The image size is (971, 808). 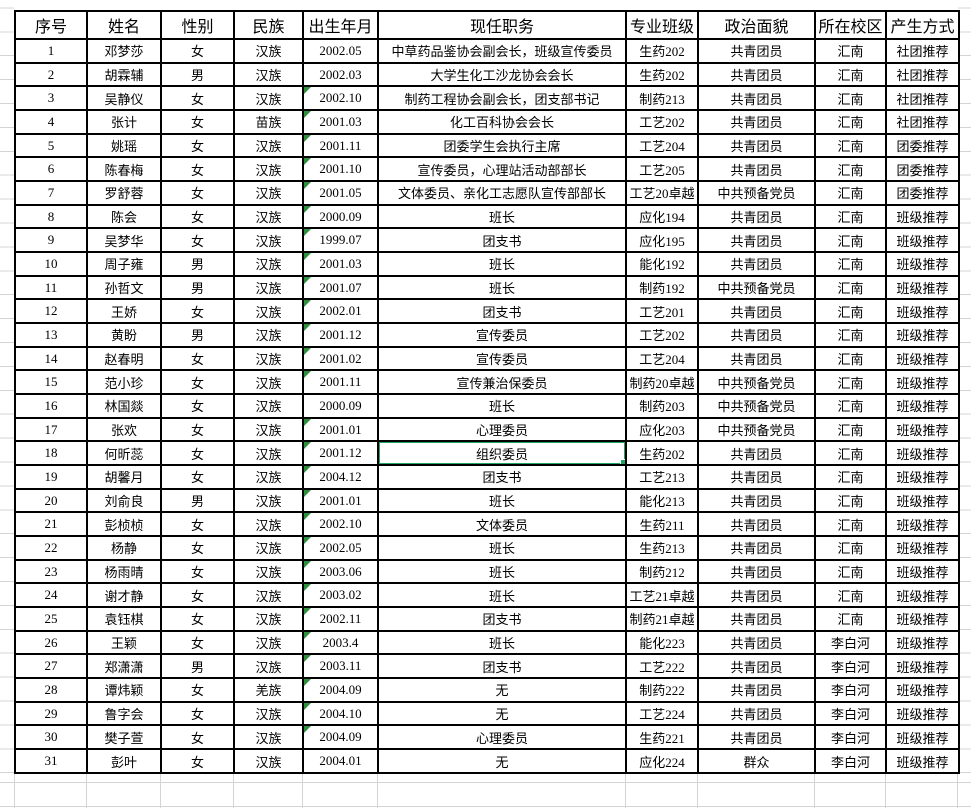 What do you see at coordinates (340, 737) in the screenshot?
I see `cell-birth: 2004.09` at bounding box center [340, 737].